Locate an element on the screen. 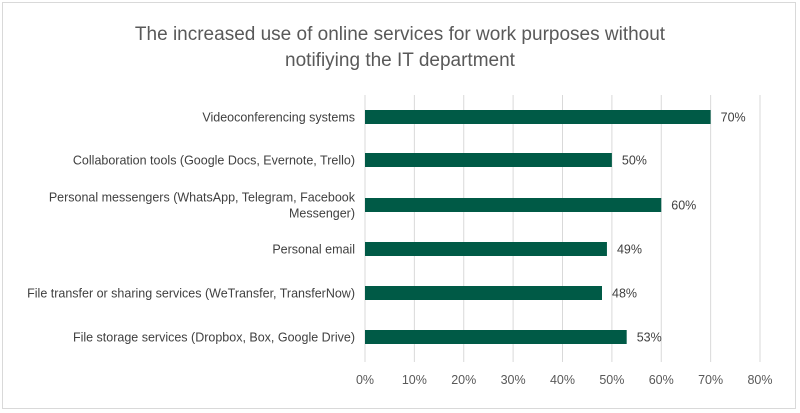 This screenshot has height=413, width=800. x-tick-label: 60% is located at coordinates (661, 380).